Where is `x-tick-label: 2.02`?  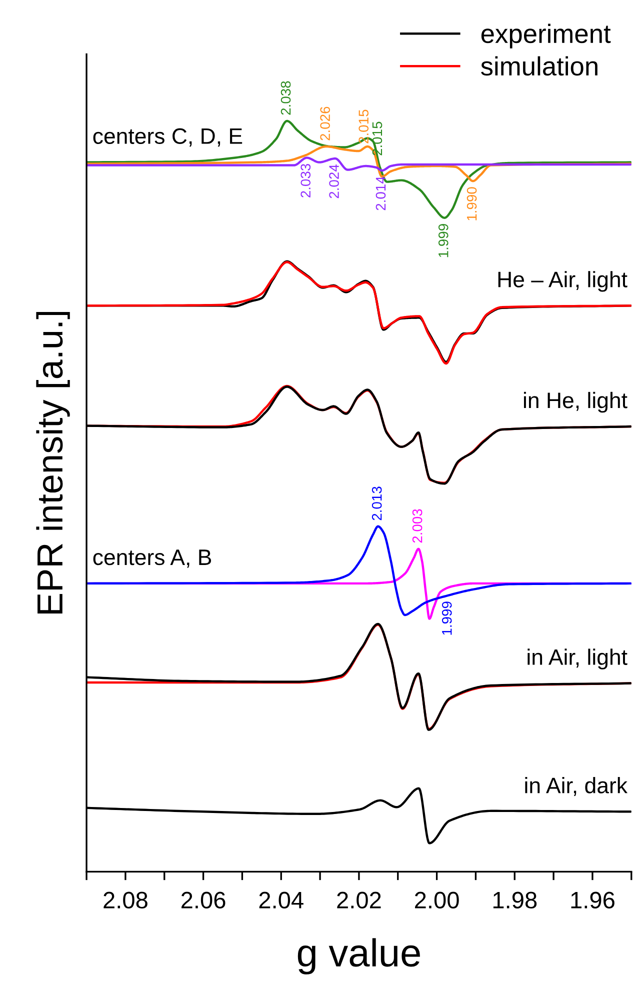 x-tick-label: 2.02 is located at coordinates (359, 900).